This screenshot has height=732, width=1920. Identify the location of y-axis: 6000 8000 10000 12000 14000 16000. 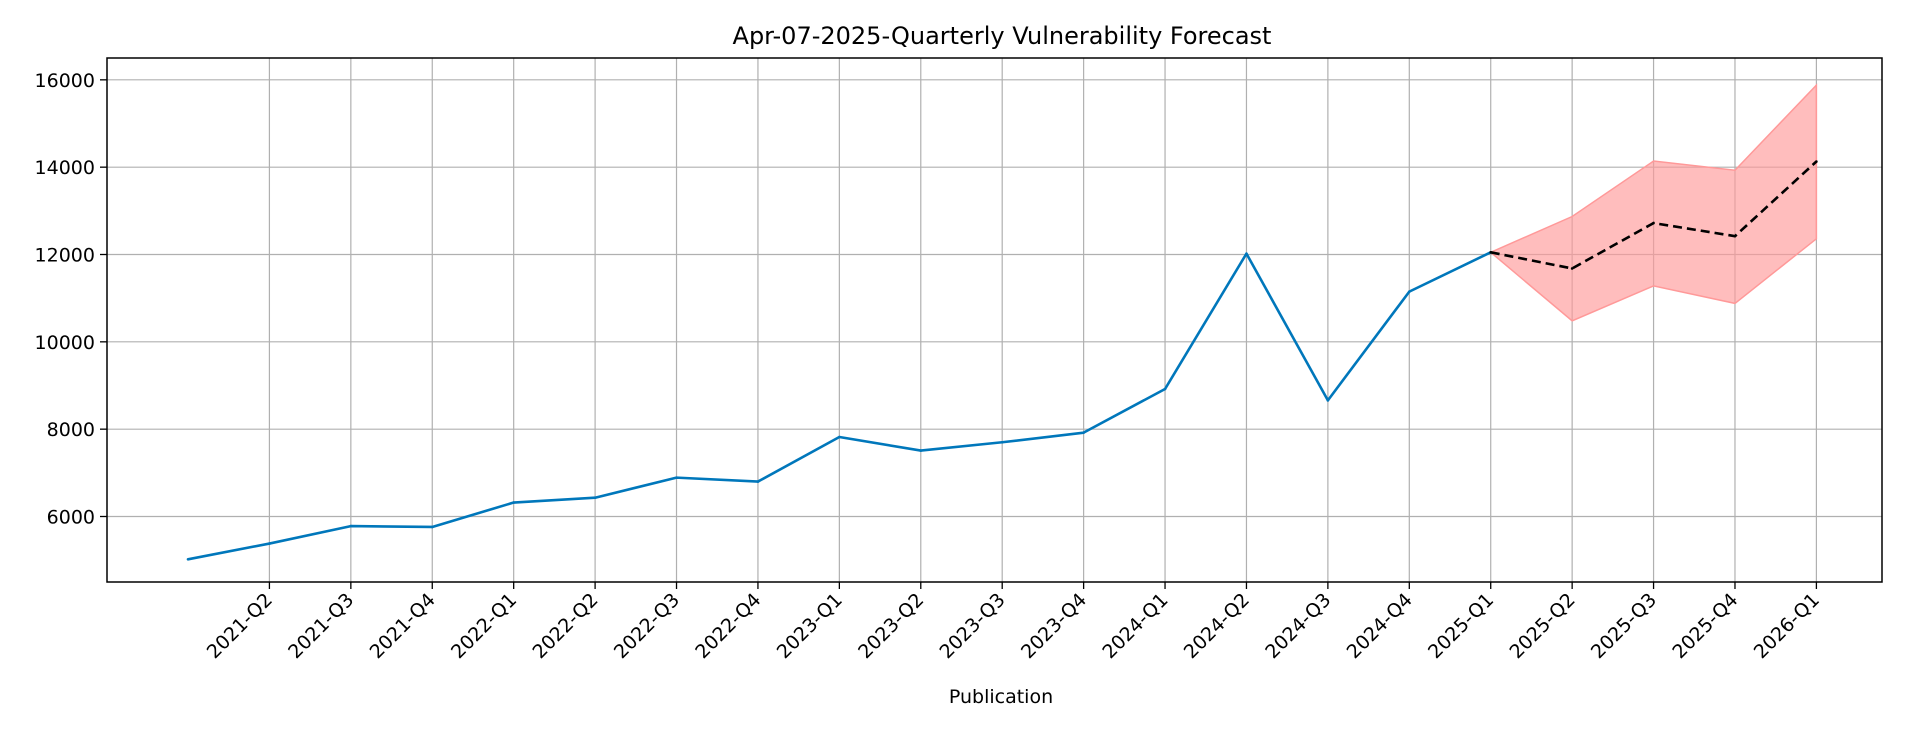
(71, 299).